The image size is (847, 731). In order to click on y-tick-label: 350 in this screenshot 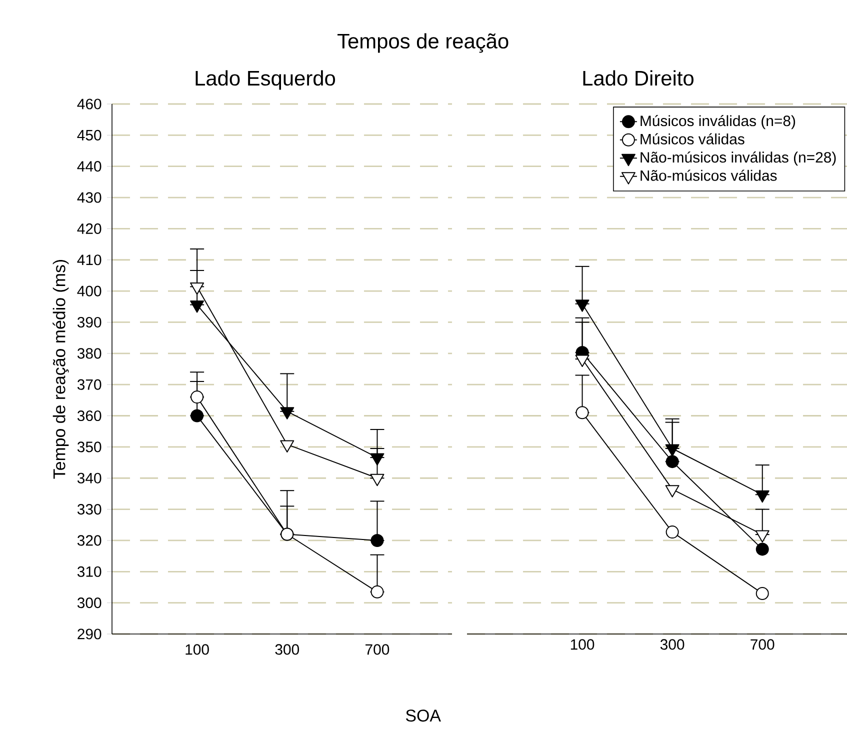, I will do `click(89, 447)`.